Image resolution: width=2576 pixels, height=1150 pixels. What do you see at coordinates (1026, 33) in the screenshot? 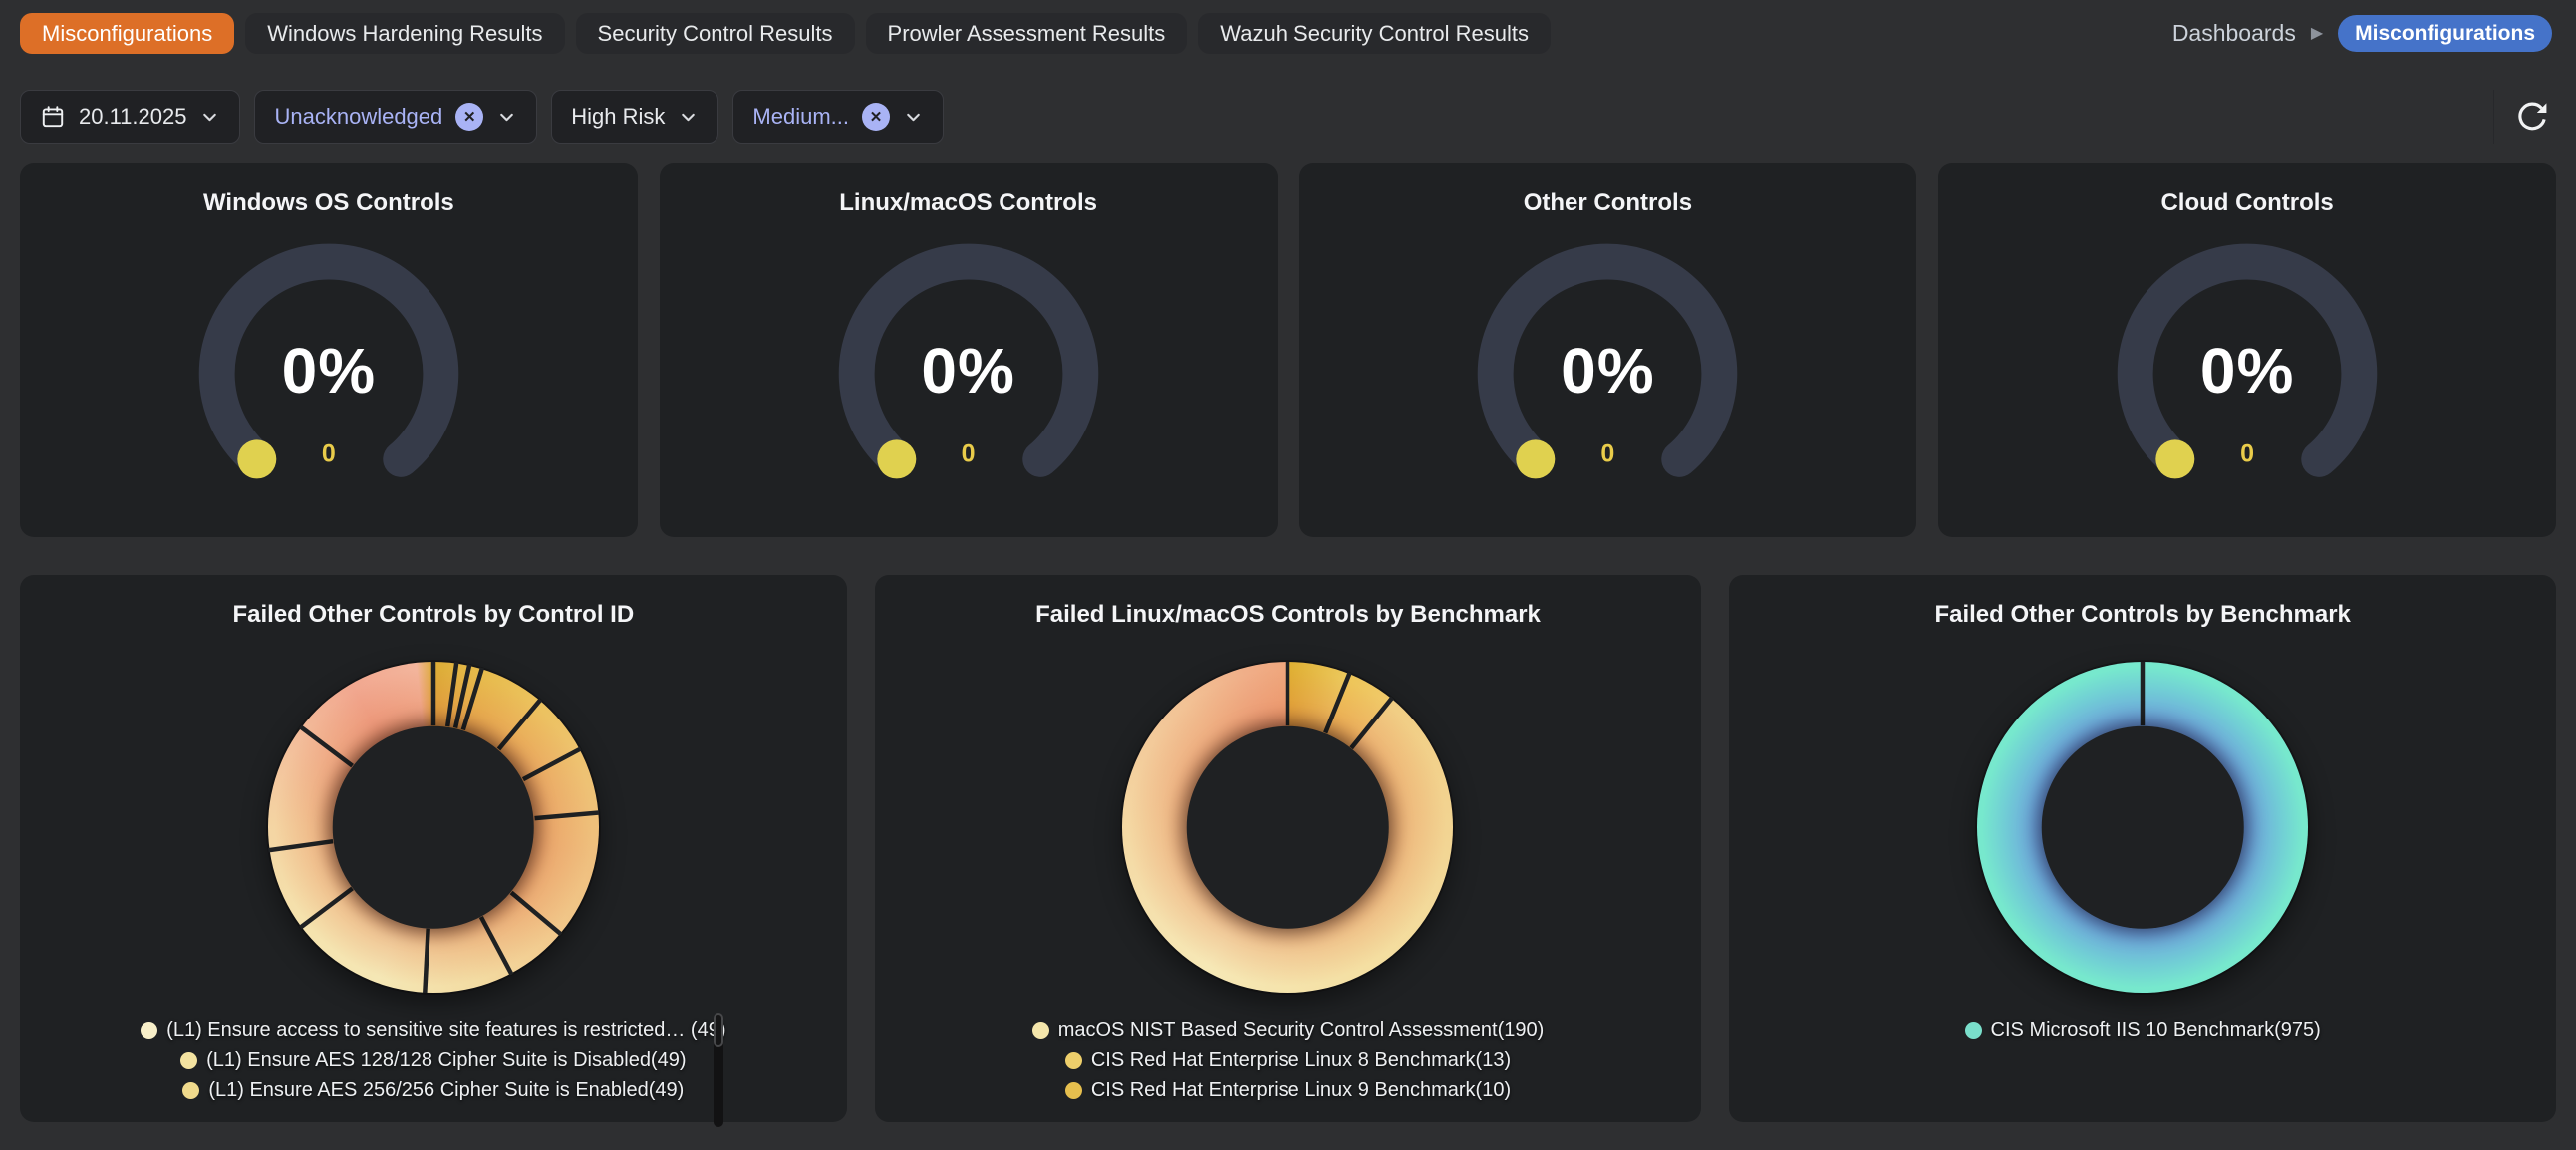
I see `tab-prowler-assessment-results: Prowler Assessment Results` at bounding box center [1026, 33].